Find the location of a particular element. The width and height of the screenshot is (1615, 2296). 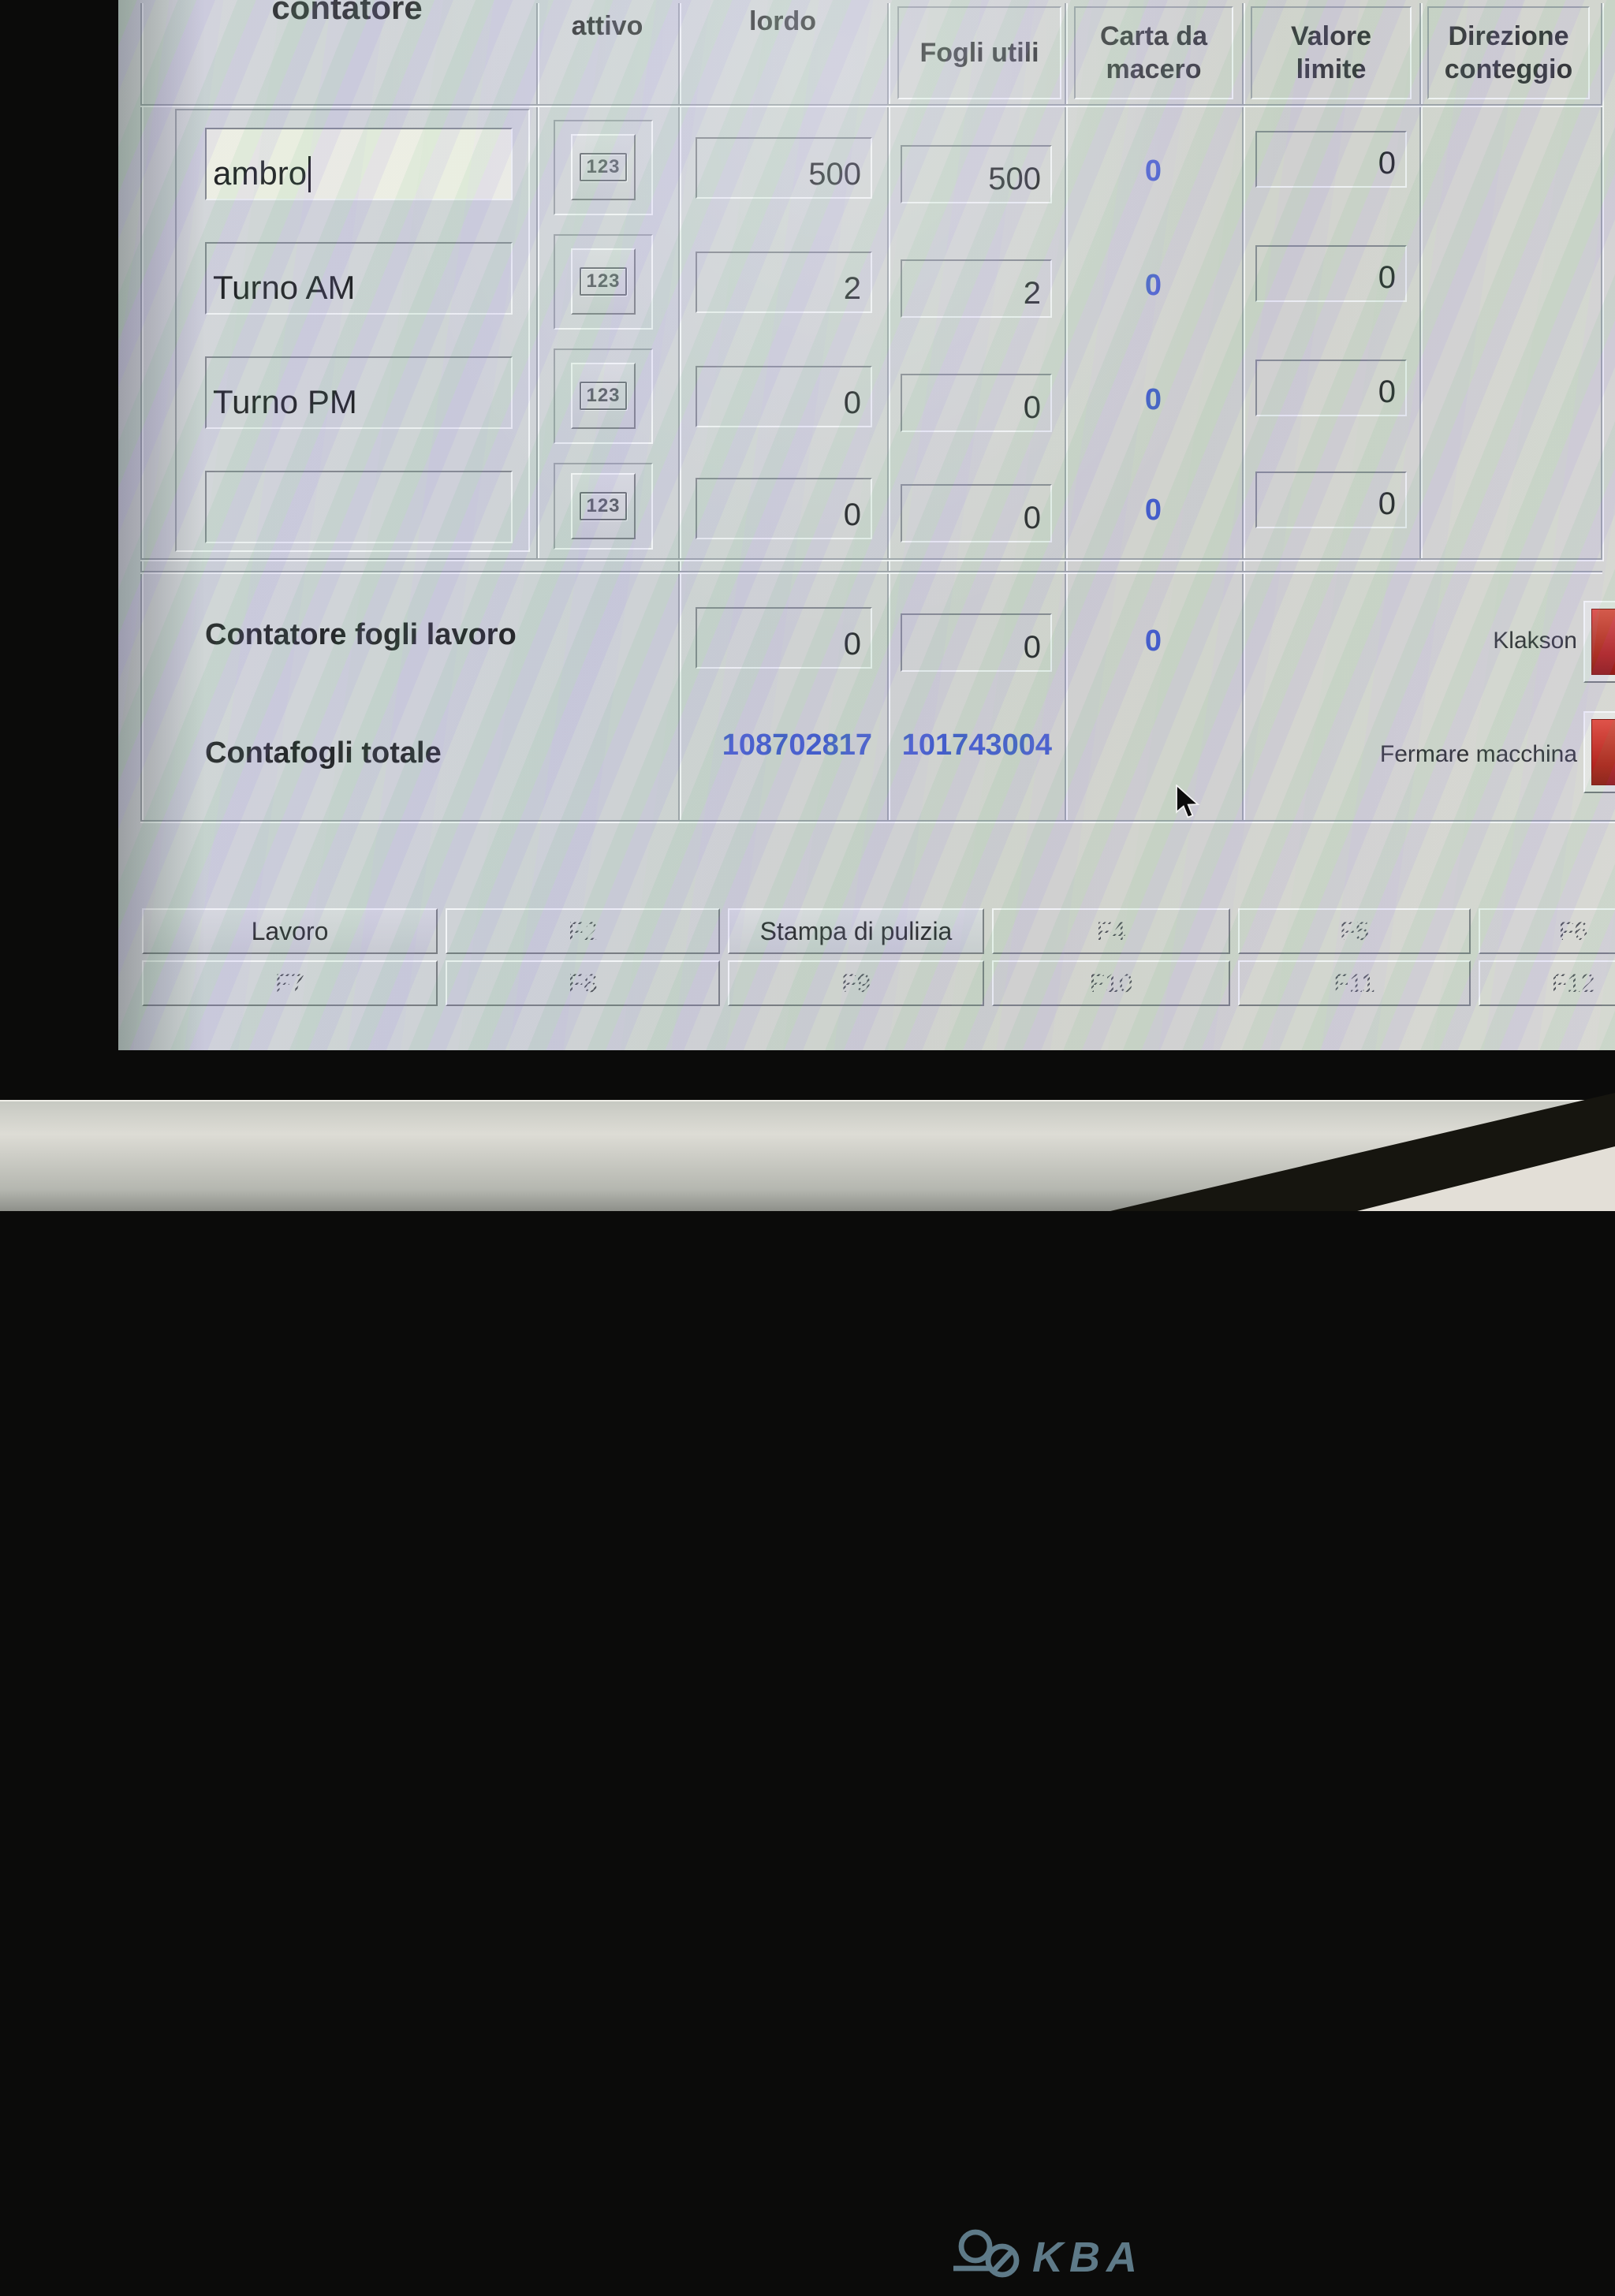

grid-line-name-active is located at coordinates (537, 281).